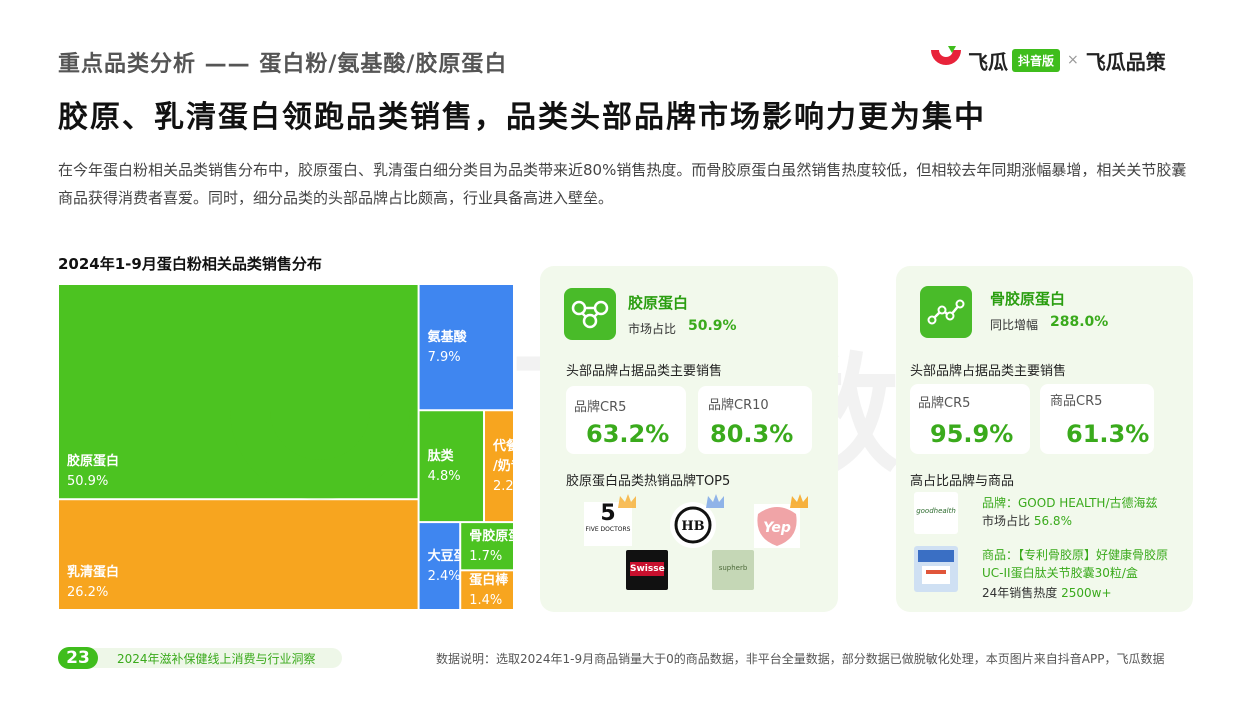 This screenshot has height=703, width=1250. Describe the element at coordinates (936, 569) in the screenshot. I see `product-image` at that location.